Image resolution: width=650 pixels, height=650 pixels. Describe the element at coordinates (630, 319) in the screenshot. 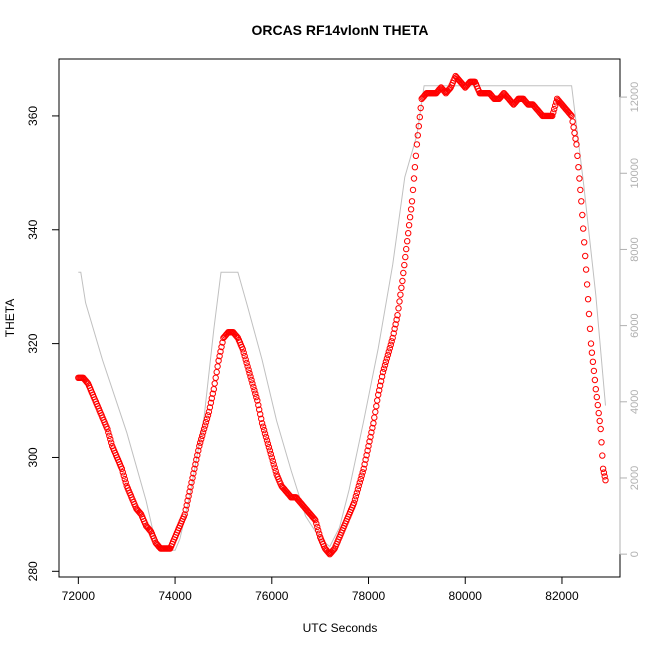

I see `y2-axis: 0 2000 4000 6000 8000 10000 12000` at that location.